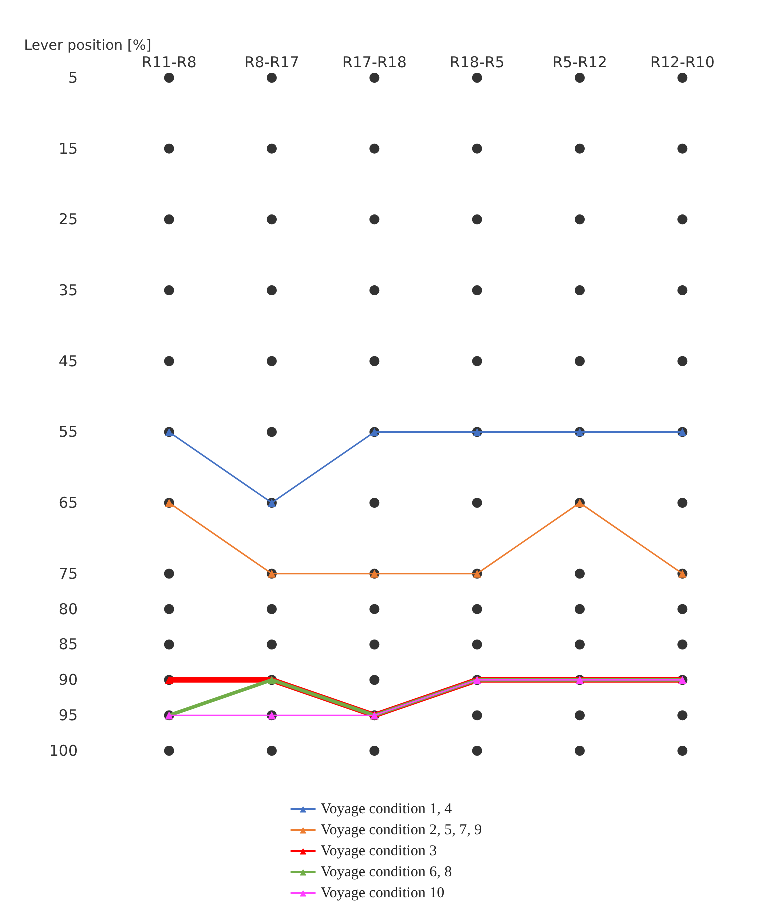 This screenshot has height=924, width=772. What do you see at coordinates (68, 149) in the screenshot?
I see `y-tick-label: 15` at bounding box center [68, 149].